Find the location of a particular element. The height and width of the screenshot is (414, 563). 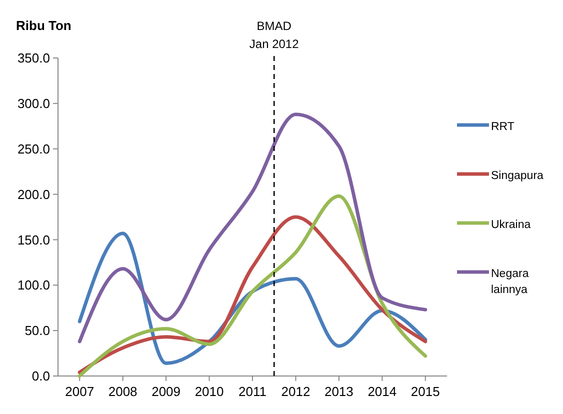

y-tick-label: 350.0 is located at coordinates (33, 58).